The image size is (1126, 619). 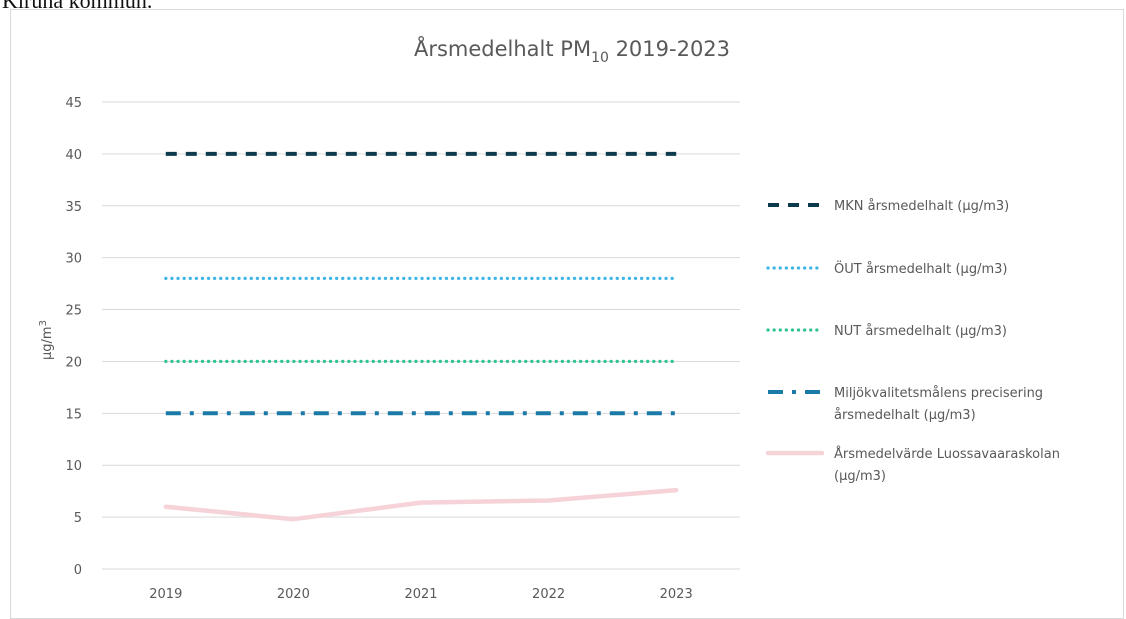 I want to click on chart-title-suffix: 2019-2023, so click(x=669, y=49).